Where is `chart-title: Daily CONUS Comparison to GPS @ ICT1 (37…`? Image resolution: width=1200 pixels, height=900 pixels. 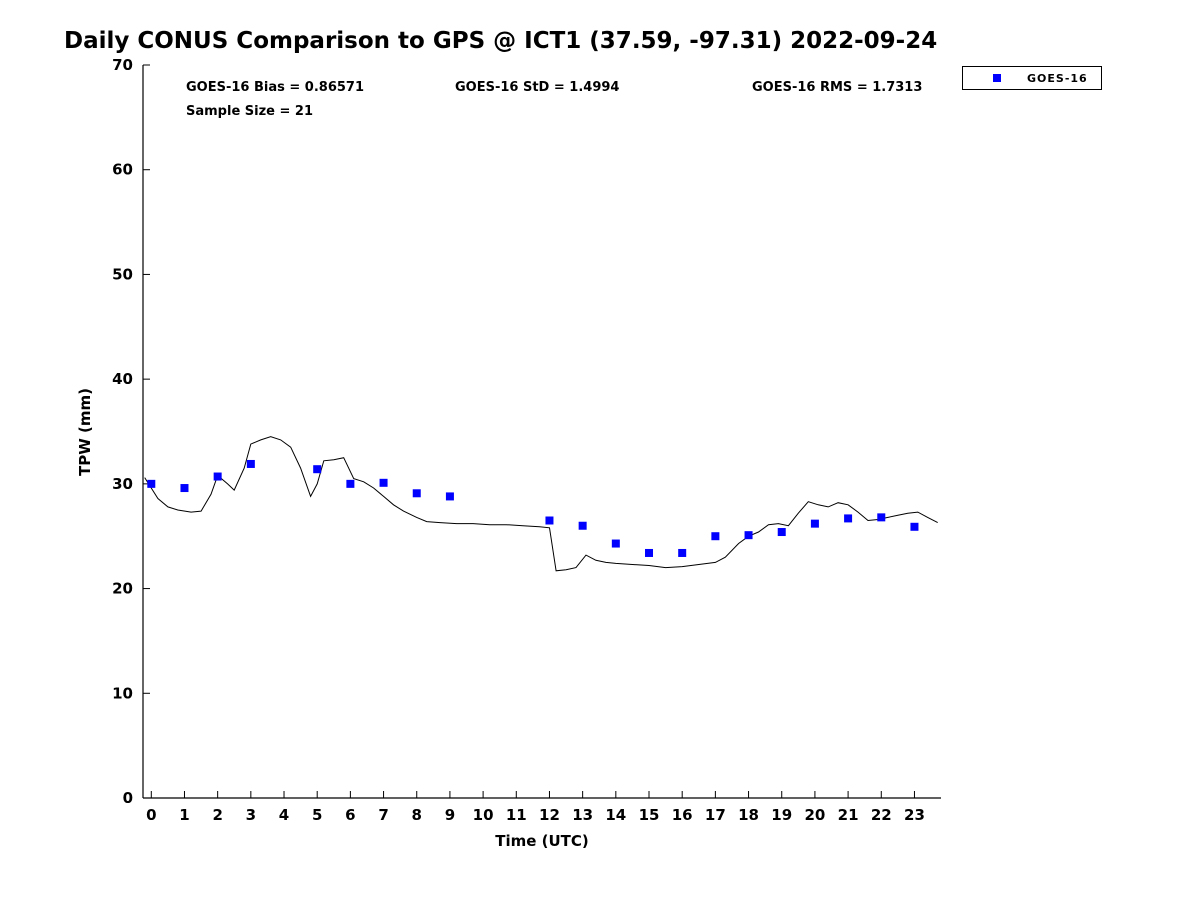 chart-title: Daily CONUS Comparison to GPS @ ICT1 (37… is located at coordinates (501, 41).